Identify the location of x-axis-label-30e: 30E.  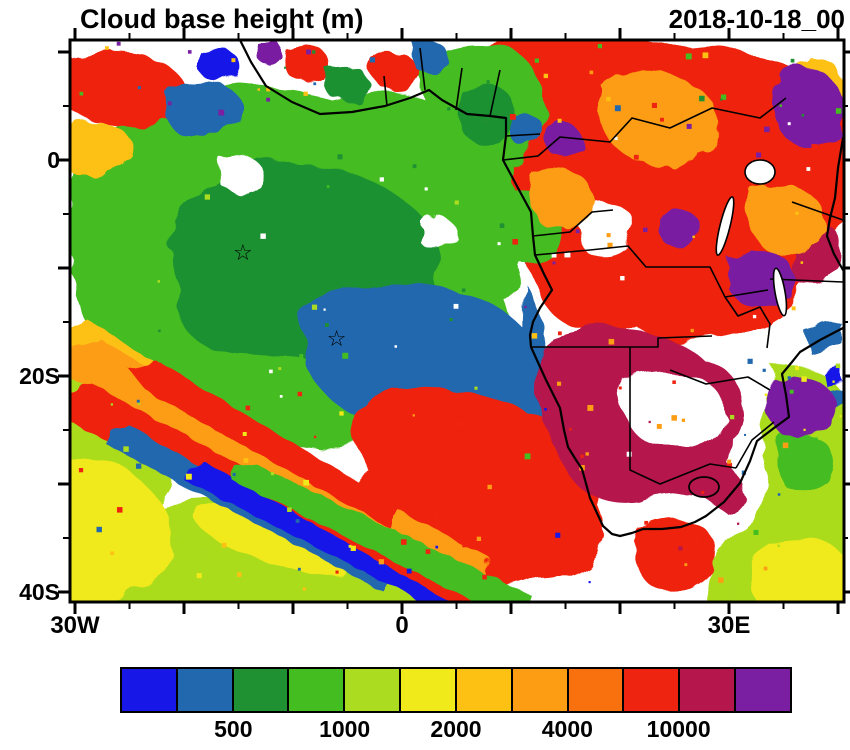
(729, 625).